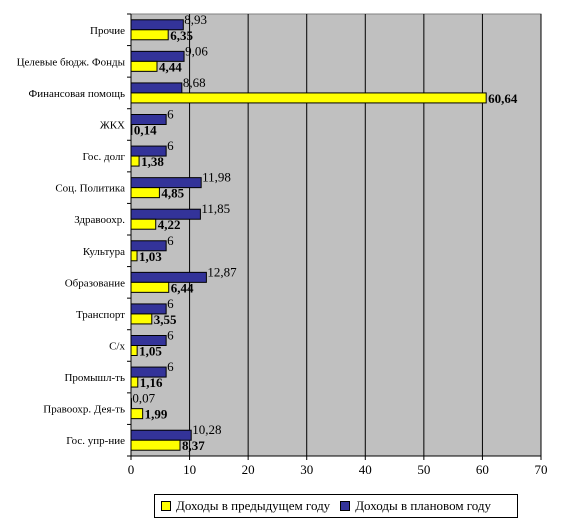  I want to click on data-label-previous-year: 0,14, so click(145, 130).